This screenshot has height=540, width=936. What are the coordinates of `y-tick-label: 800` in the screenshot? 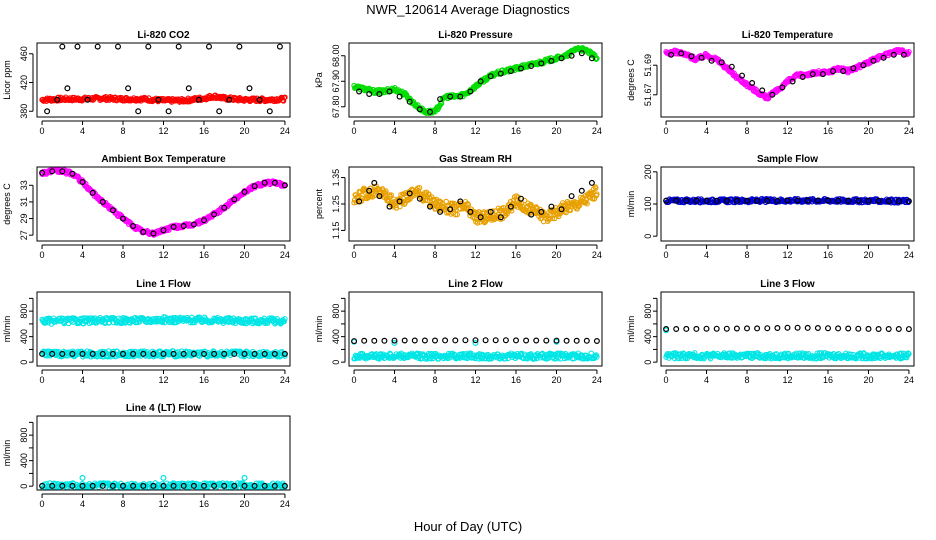 It's located at (24, 435).